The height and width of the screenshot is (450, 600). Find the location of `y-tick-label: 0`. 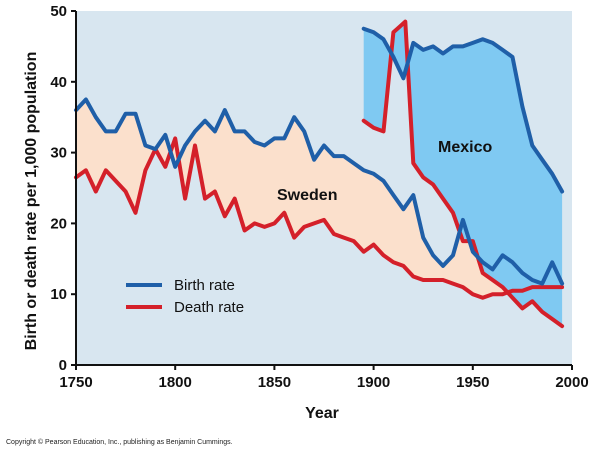

y-tick-label: 0 is located at coordinates (63, 365).